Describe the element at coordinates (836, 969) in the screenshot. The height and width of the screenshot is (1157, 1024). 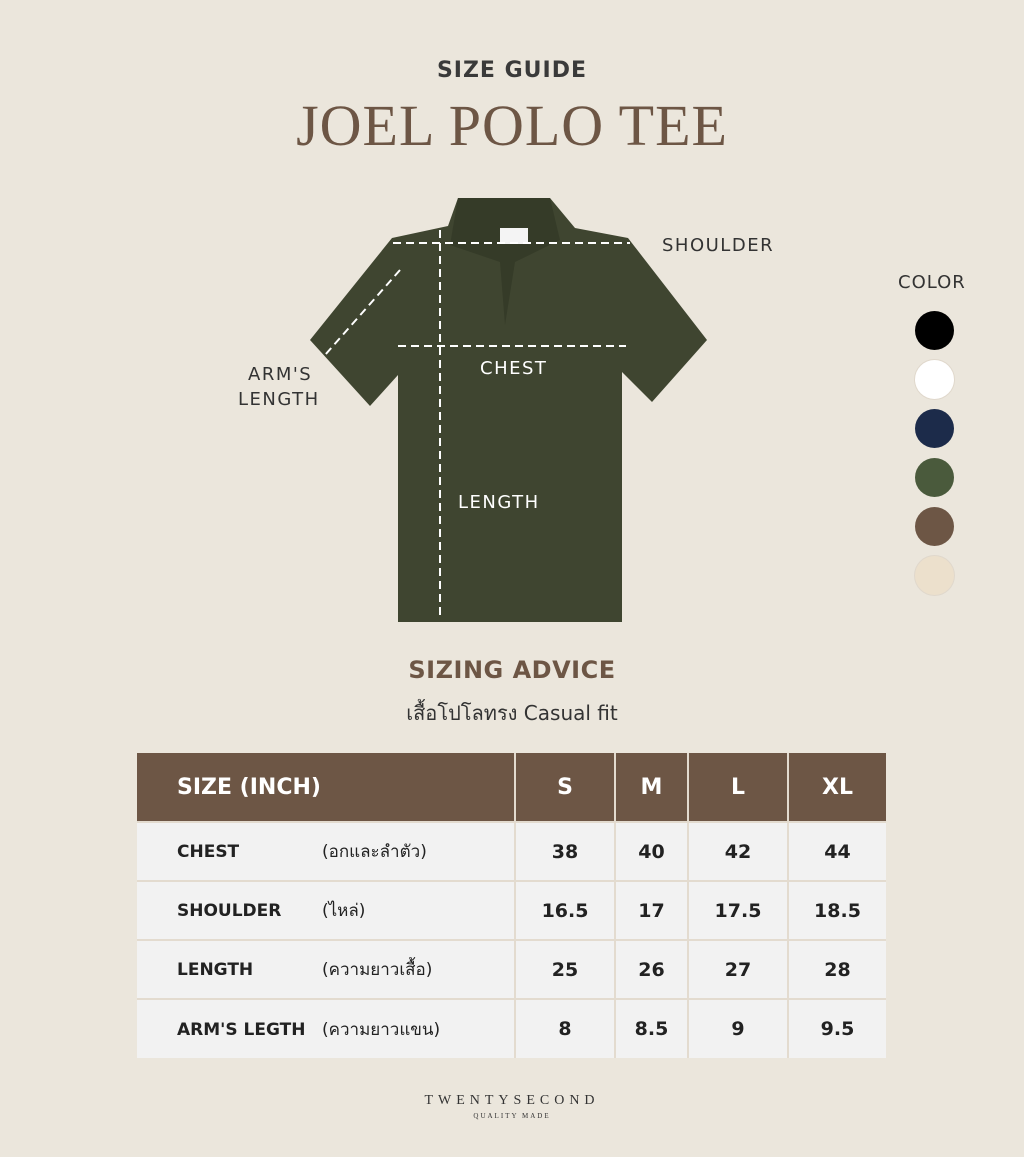
I see `size-value: 28` at that location.